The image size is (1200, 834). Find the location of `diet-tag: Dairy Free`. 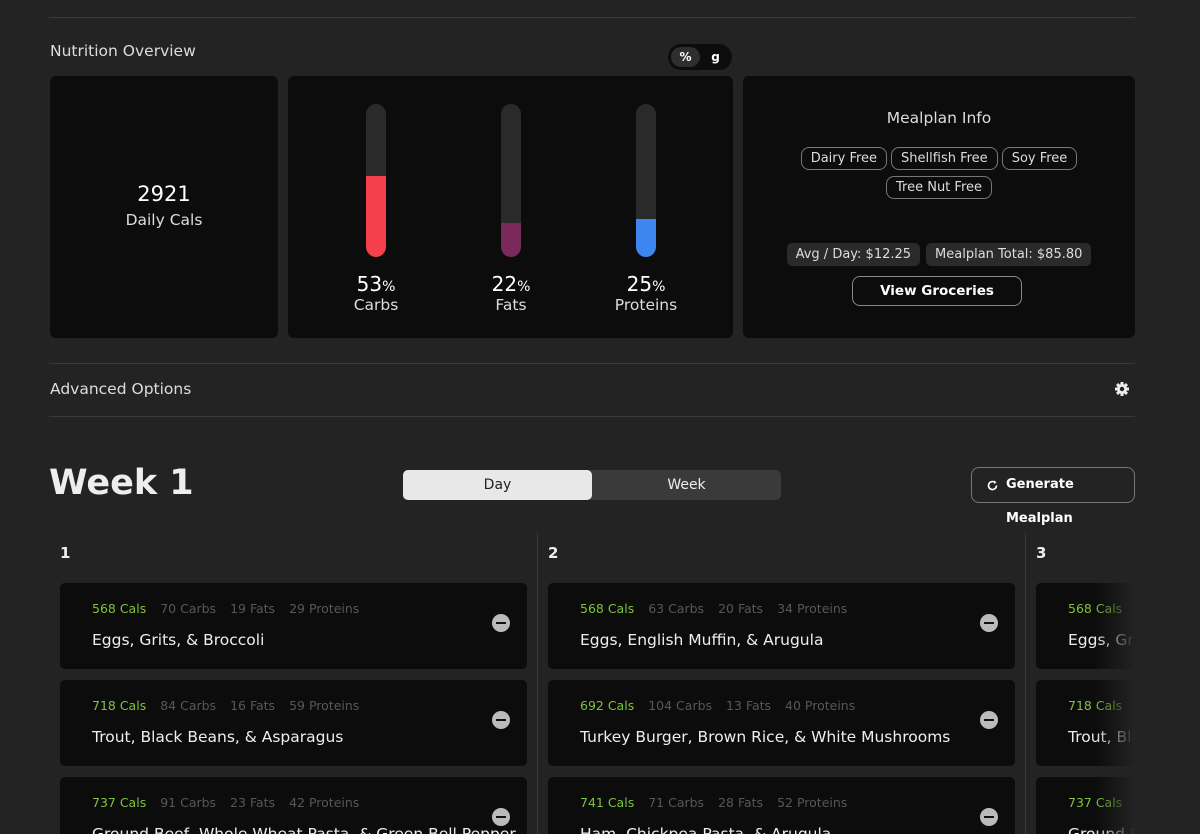

diet-tag: Dairy Free is located at coordinates (844, 158).